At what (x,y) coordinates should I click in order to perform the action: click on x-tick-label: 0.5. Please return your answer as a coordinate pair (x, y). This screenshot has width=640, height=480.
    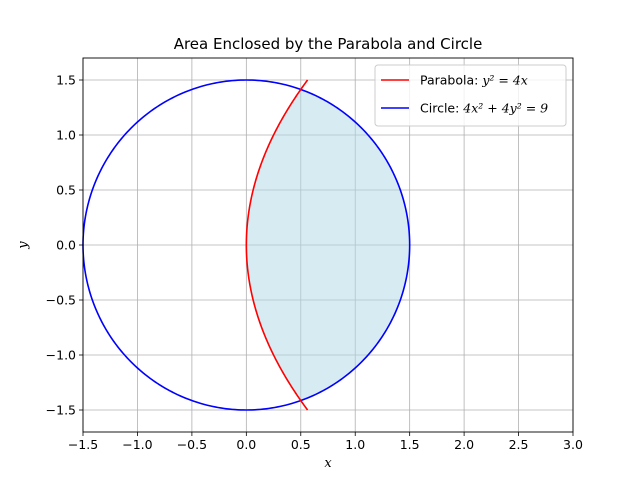
    Looking at the image, I should click on (301, 444).